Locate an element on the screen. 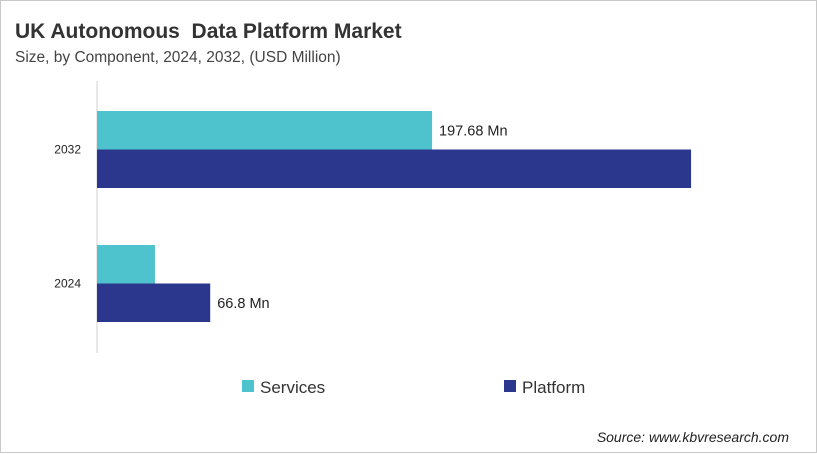  bar-services-2024 is located at coordinates (126, 264).